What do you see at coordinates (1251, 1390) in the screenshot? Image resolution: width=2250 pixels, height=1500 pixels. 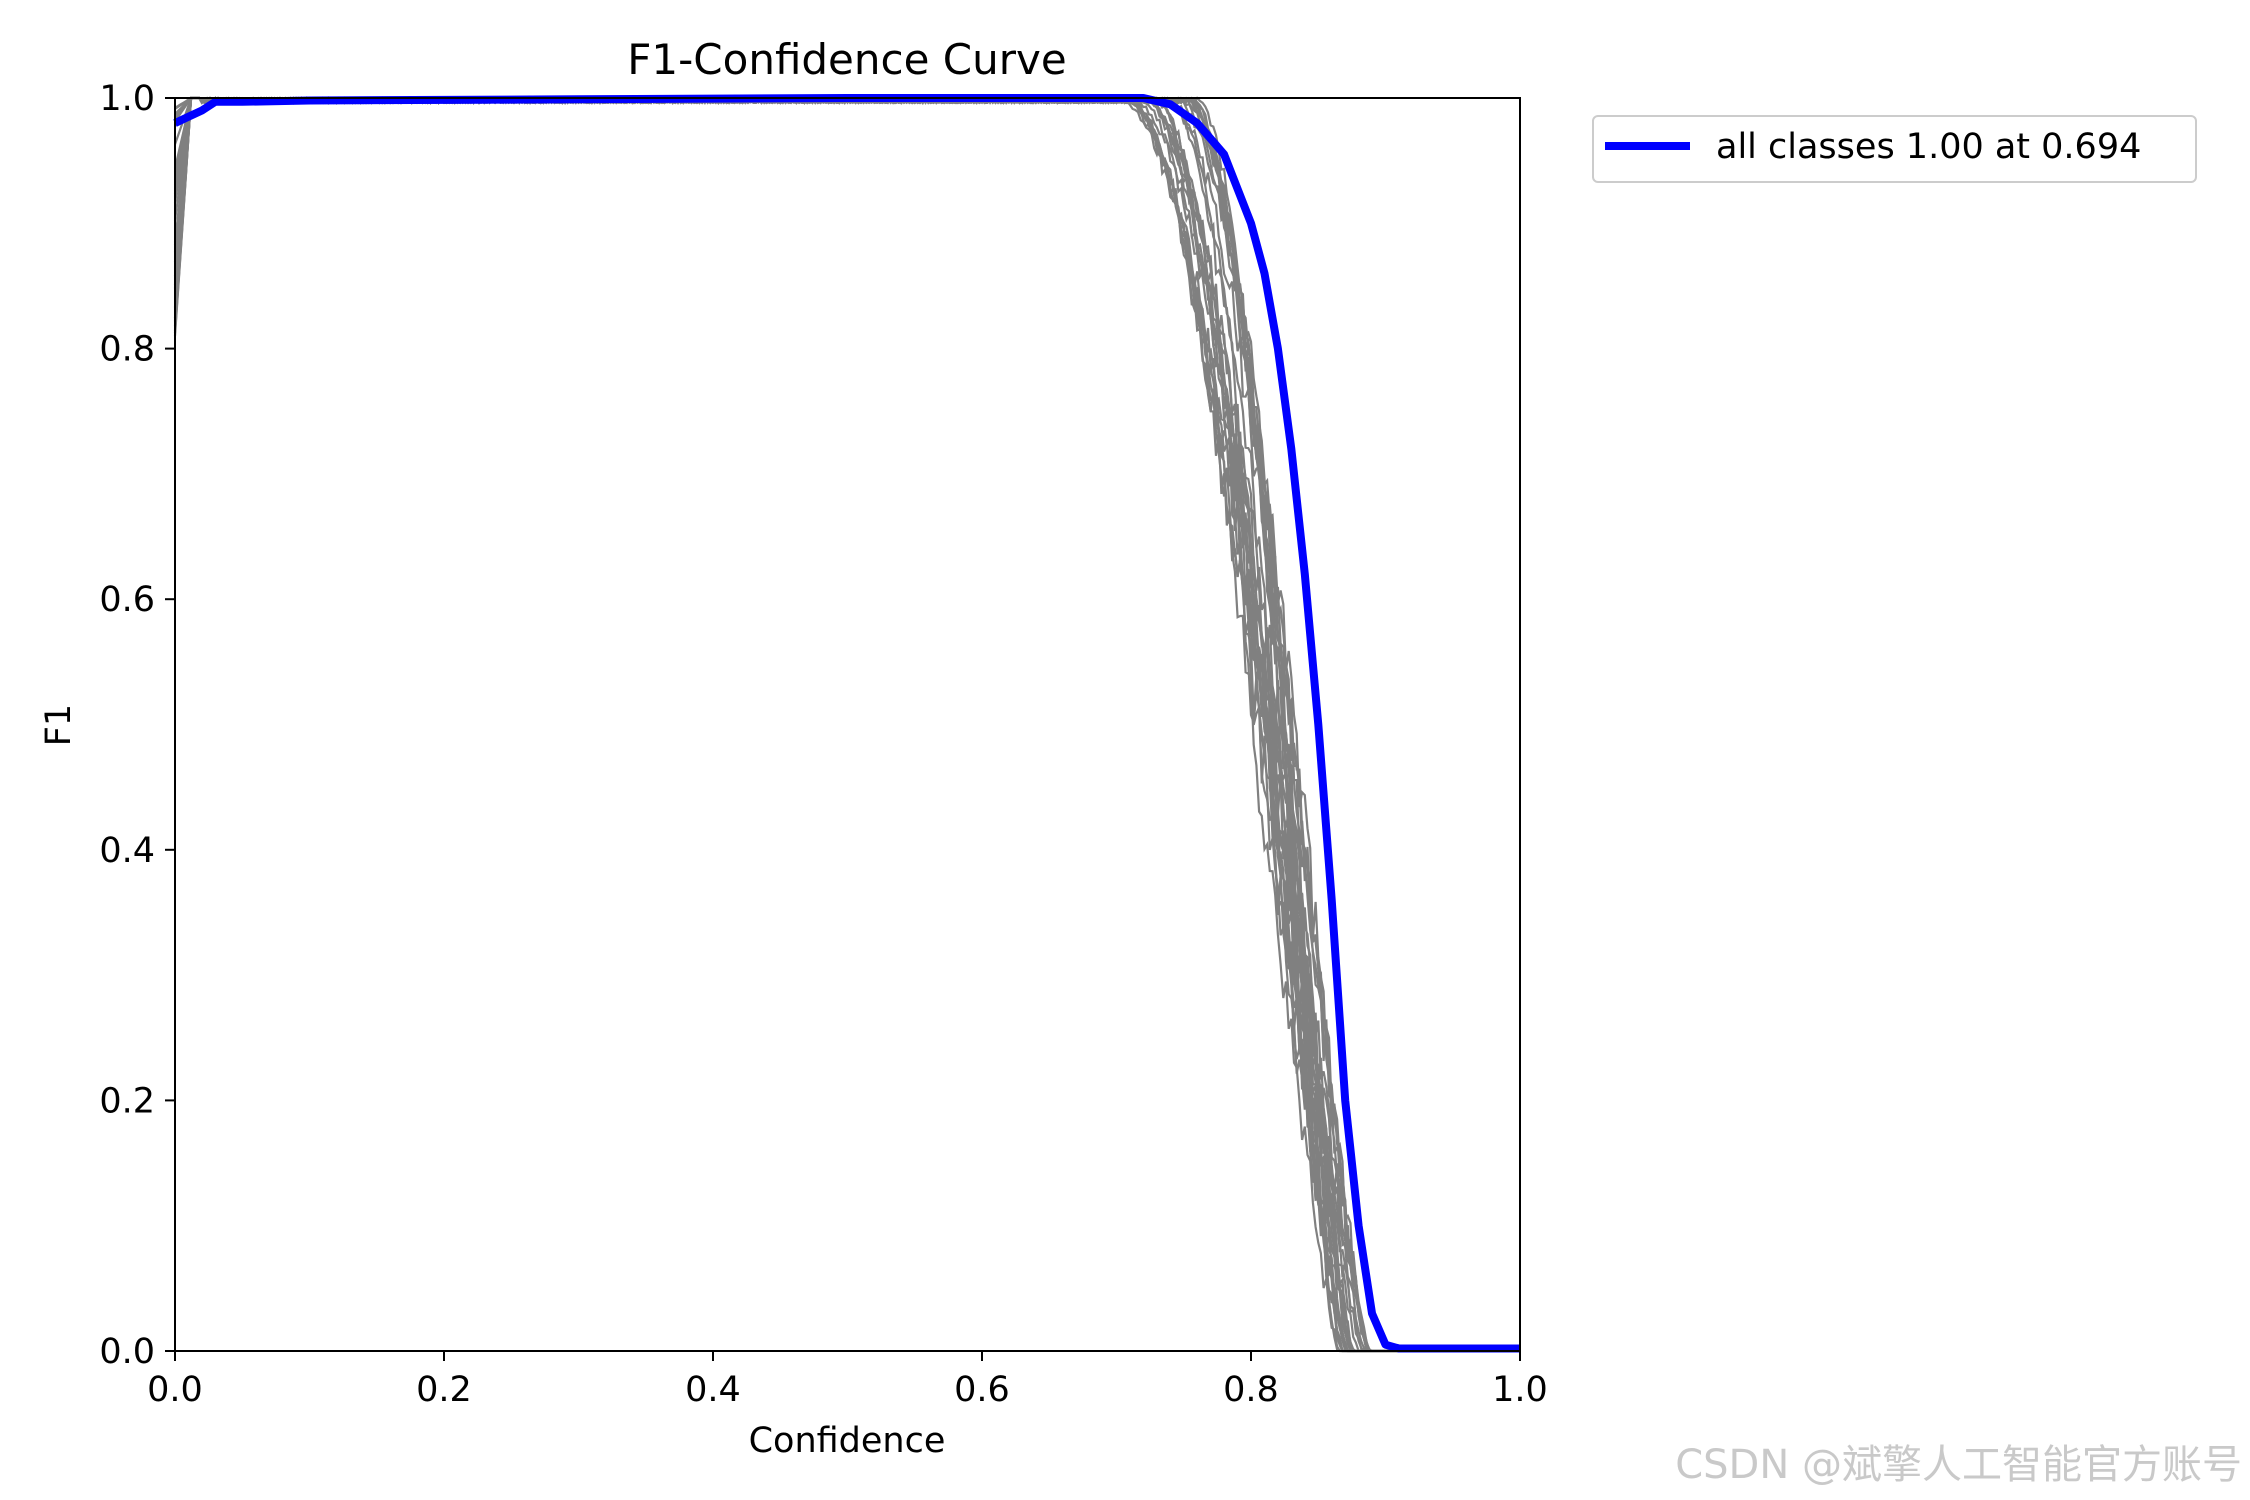 I see `x-tick-label: 0.8` at bounding box center [1251, 1390].